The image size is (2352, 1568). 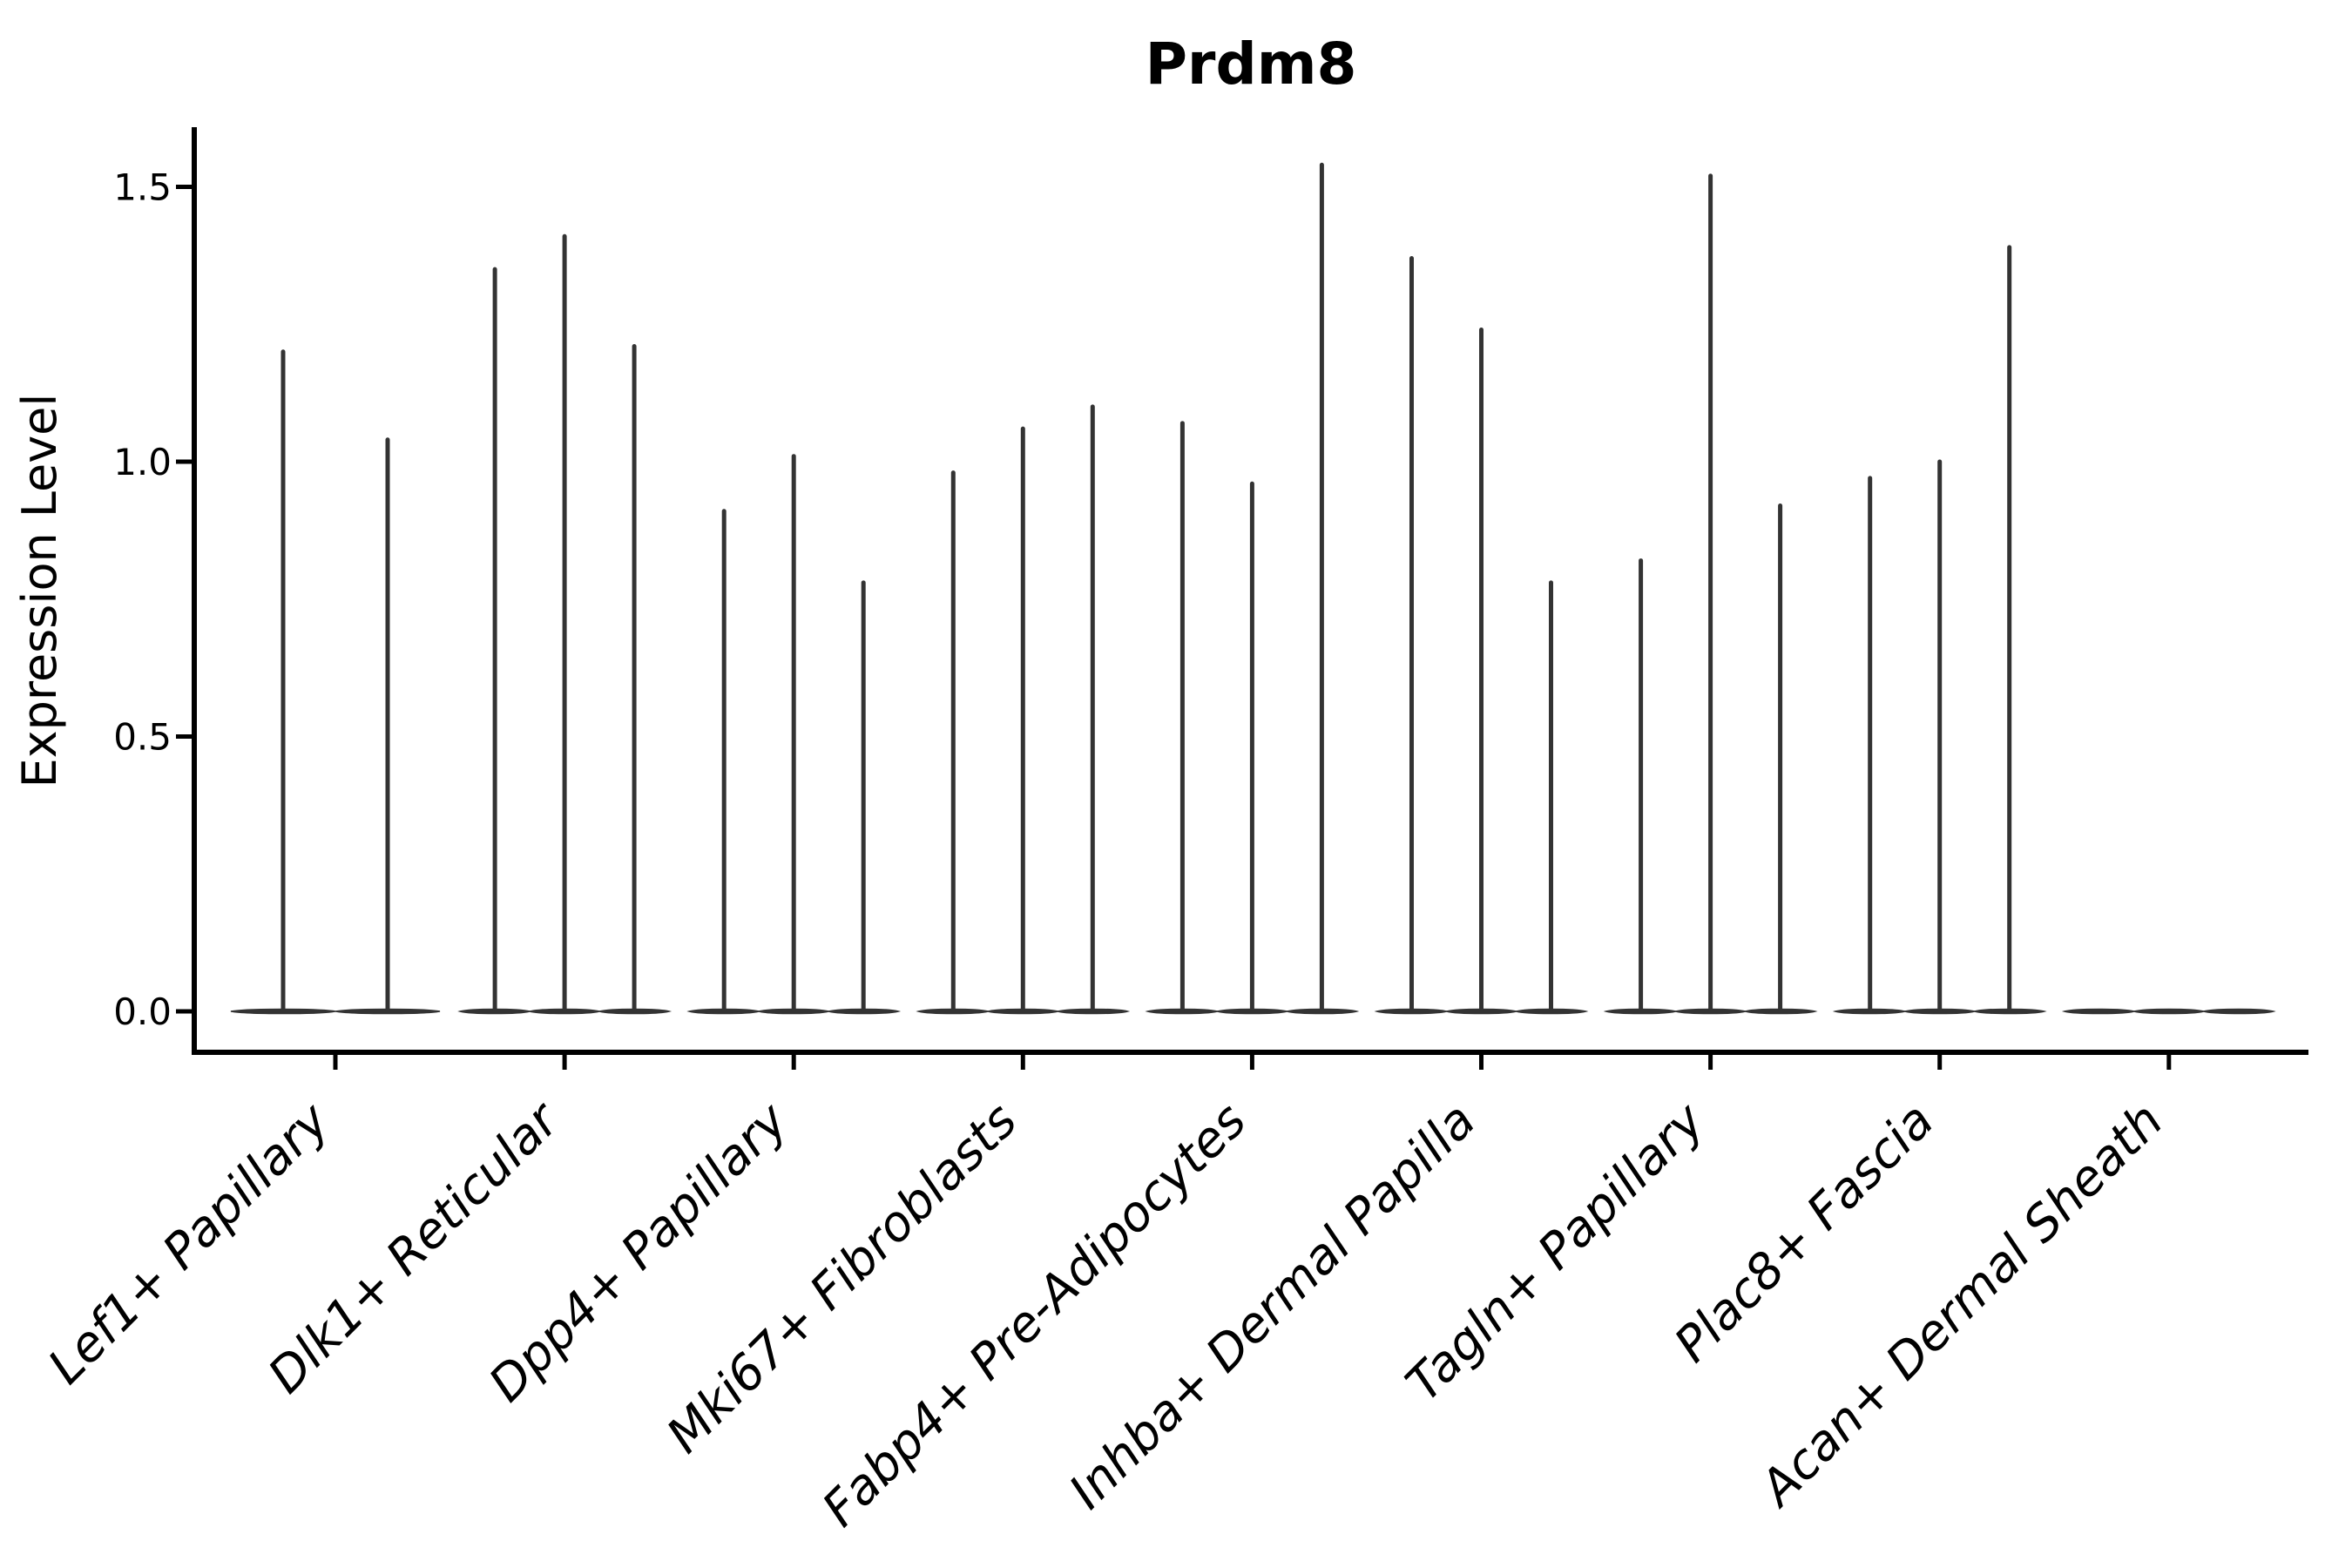 I want to click on x-category-label: Inhba+ Dermal Papilla, so click(x=1272, y=1306).